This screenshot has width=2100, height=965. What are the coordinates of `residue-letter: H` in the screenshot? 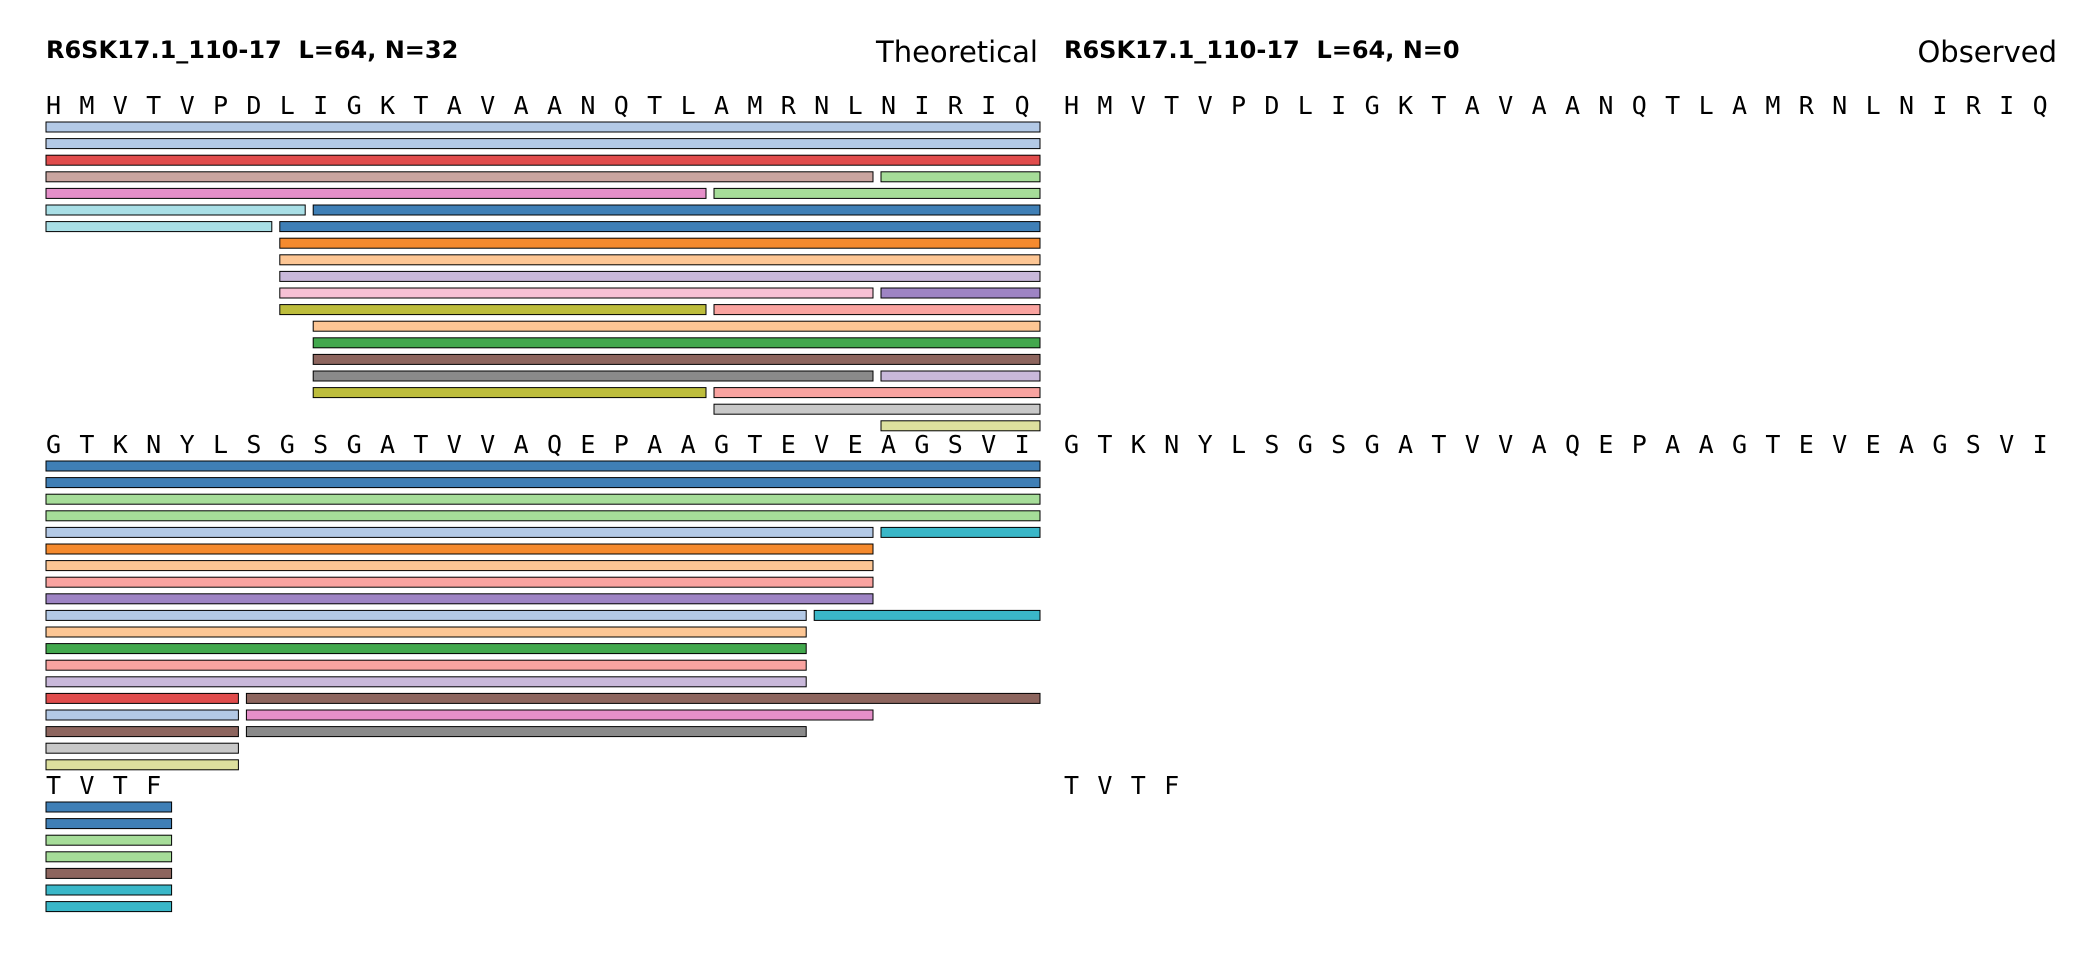 It's located at (53, 105).